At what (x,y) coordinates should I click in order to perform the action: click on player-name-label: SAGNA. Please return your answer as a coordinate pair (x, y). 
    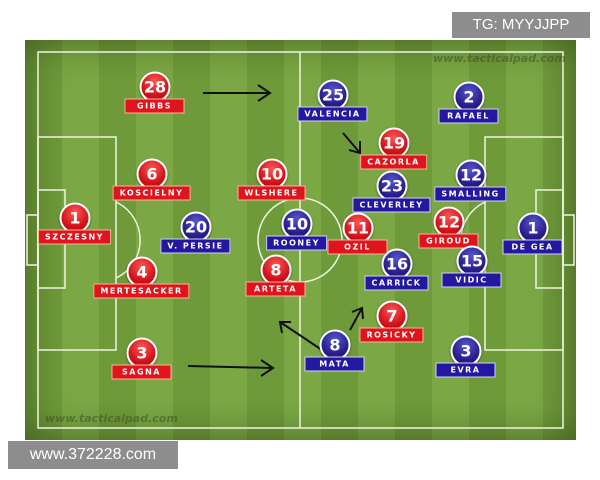
    Looking at the image, I should click on (141, 372).